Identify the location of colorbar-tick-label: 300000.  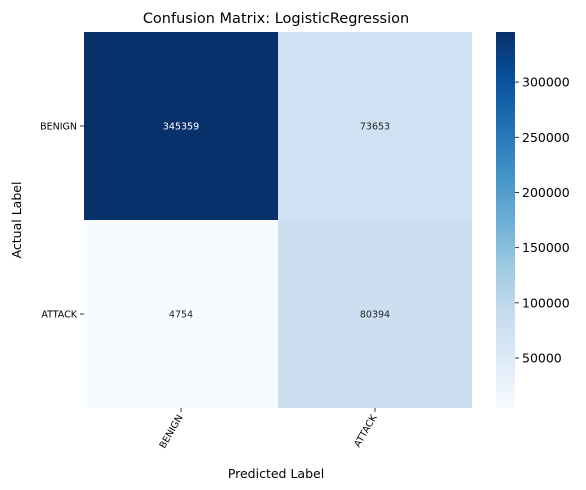
(546, 82).